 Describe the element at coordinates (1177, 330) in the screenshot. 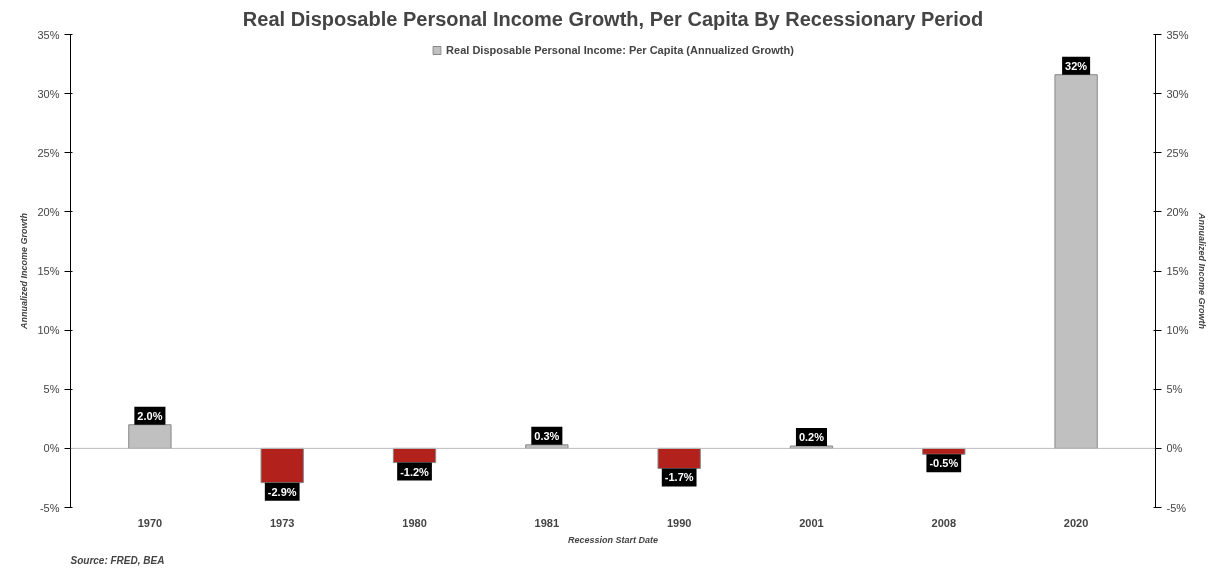

I see `y2-tick-label: 10%` at that location.